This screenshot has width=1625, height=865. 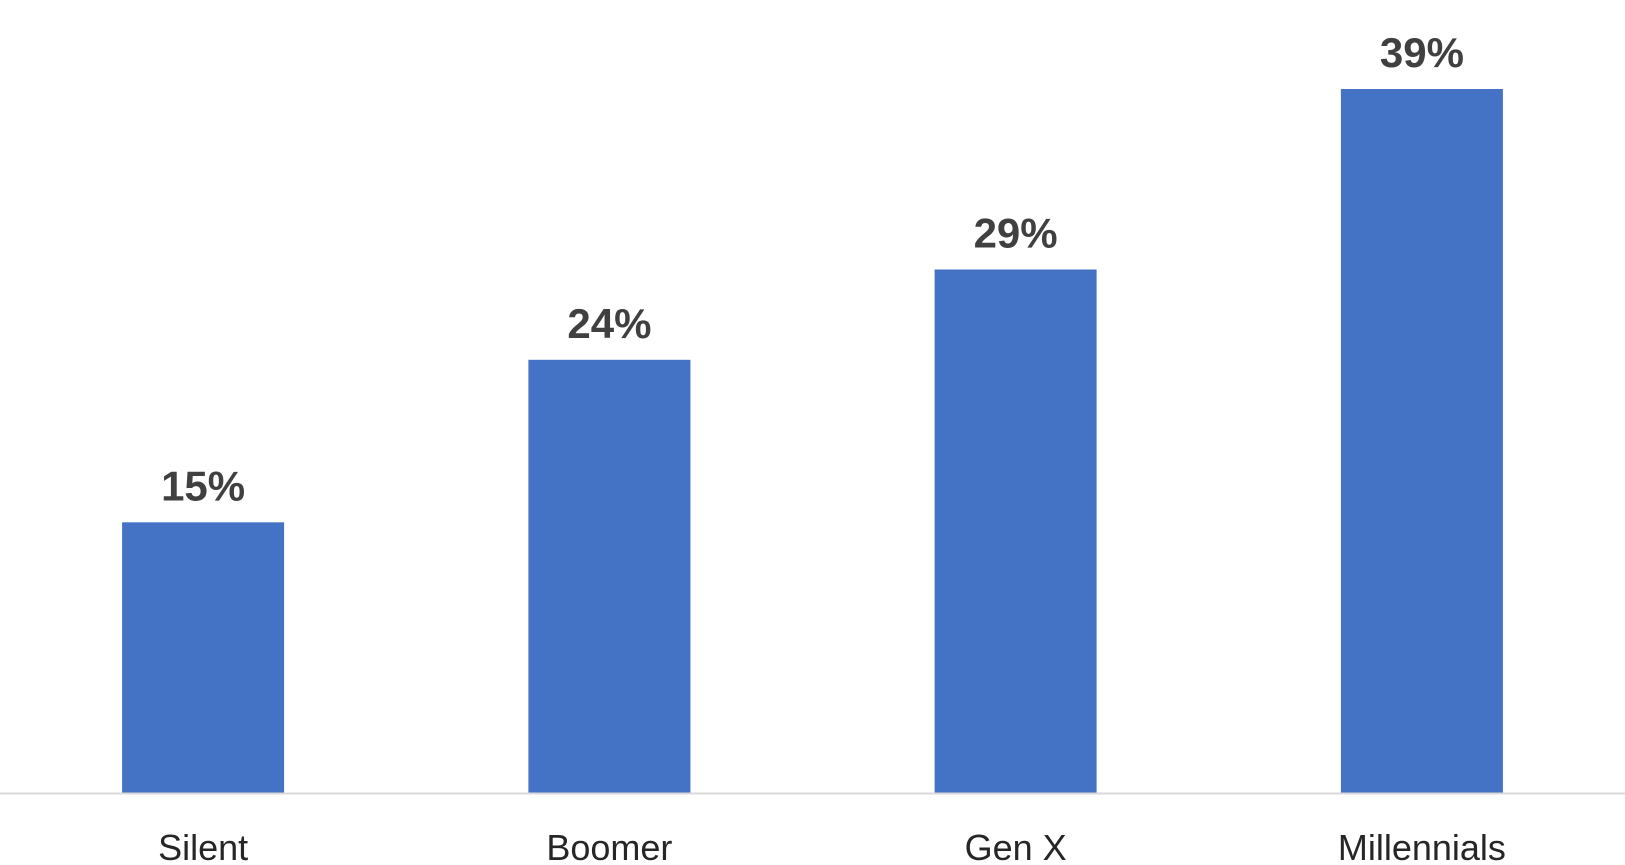 What do you see at coordinates (609, 323) in the screenshot?
I see `data-label: 24%` at bounding box center [609, 323].